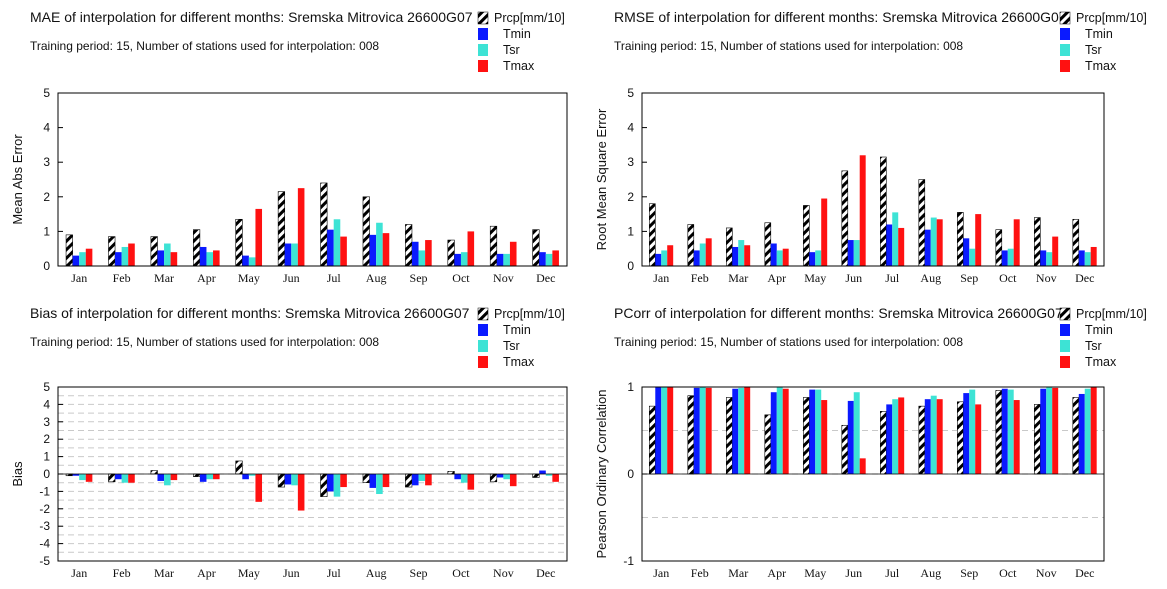 Image resolution: width=1167 pixels, height=589 pixels. Describe the element at coordinates (206, 573) in the screenshot. I see `x-tick-label: Apr` at that location.